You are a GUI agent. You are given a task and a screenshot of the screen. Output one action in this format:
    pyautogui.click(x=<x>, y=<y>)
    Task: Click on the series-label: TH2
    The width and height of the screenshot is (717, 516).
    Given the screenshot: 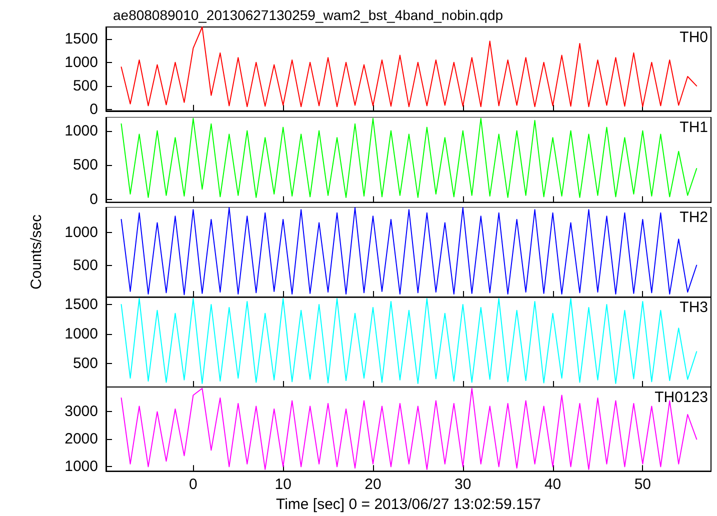 What is the action you would take?
    pyautogui.click(x=694, y=217)
    